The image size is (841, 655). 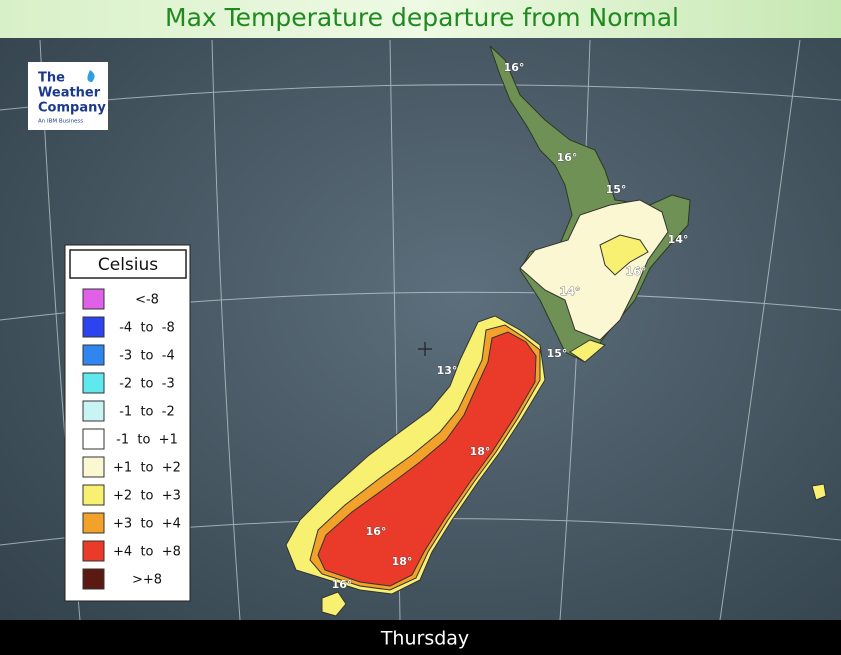 I want to click on day-label: Thursday, so click(x=424, y=639).